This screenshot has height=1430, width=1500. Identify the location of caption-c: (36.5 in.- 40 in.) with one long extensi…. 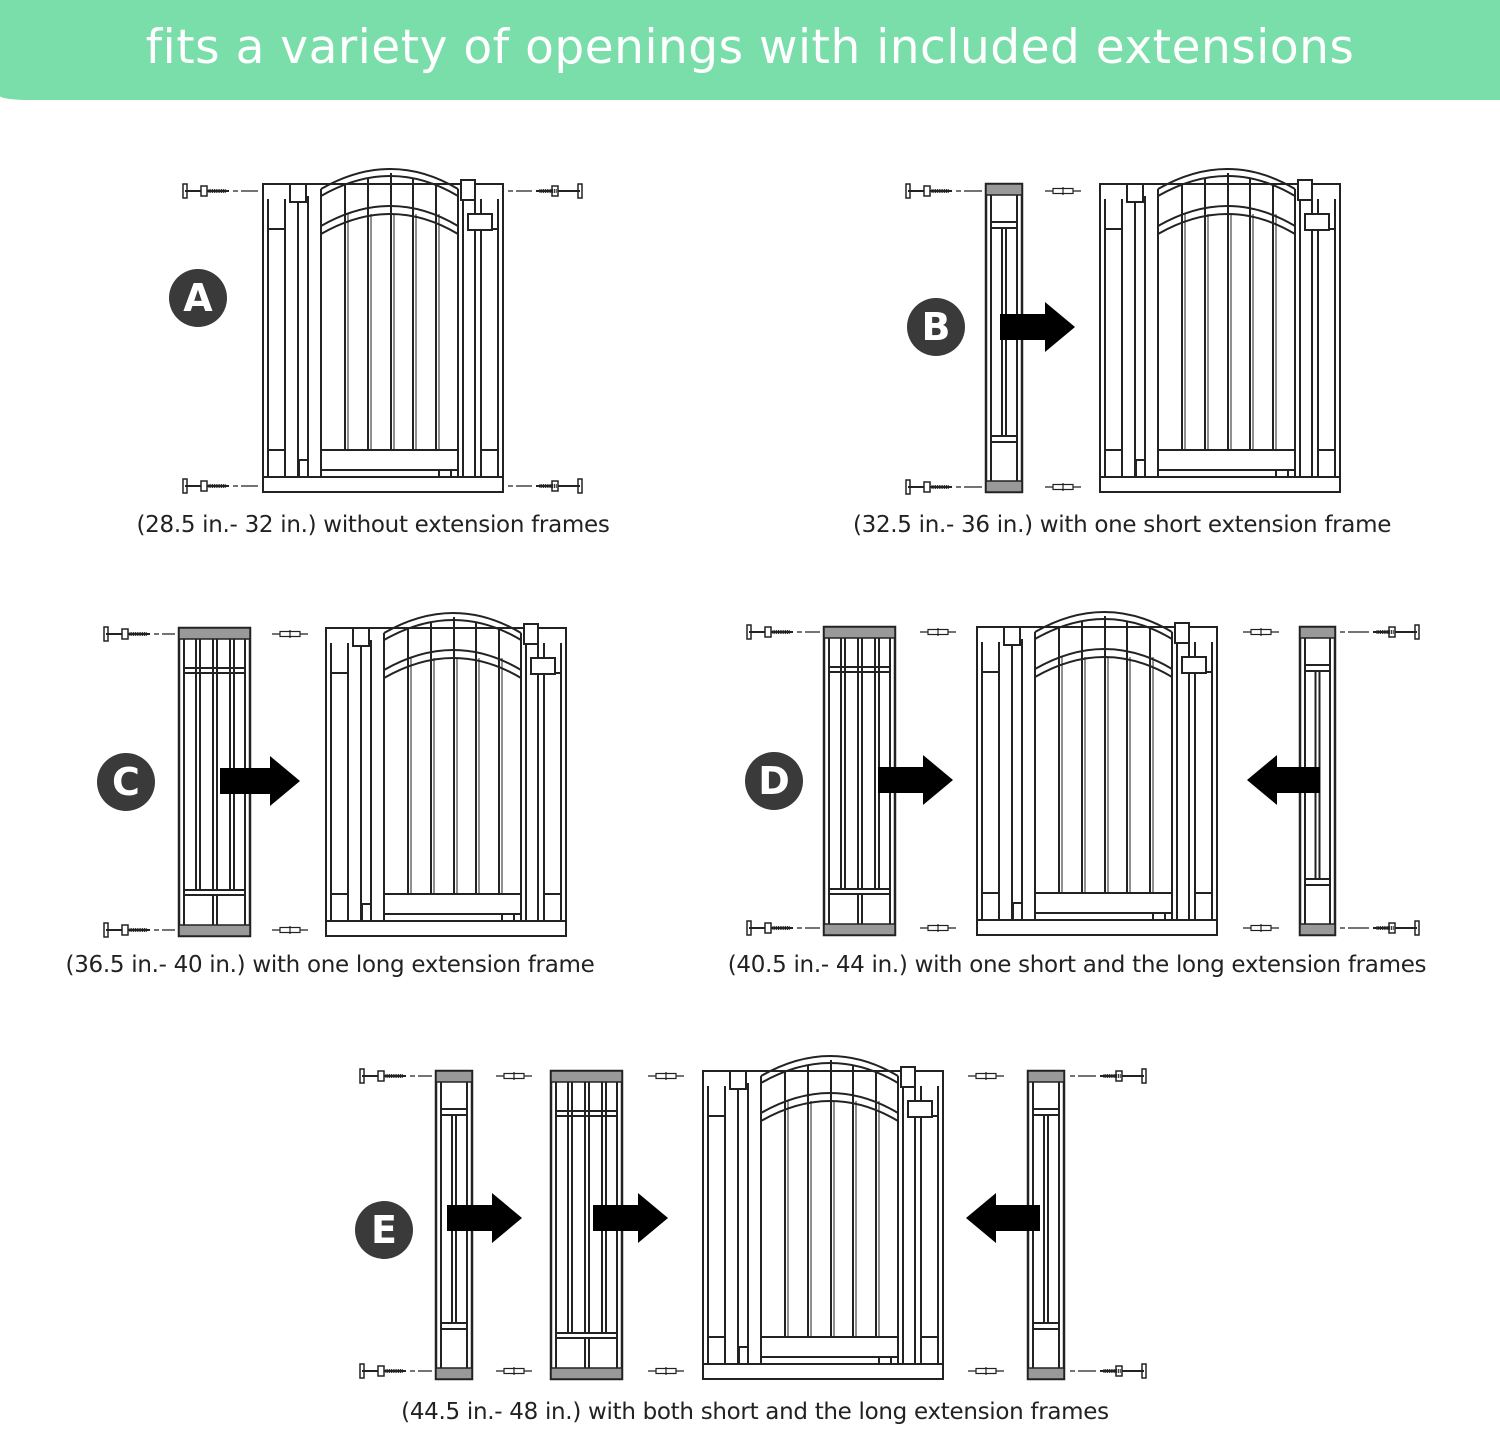
(330, 965).